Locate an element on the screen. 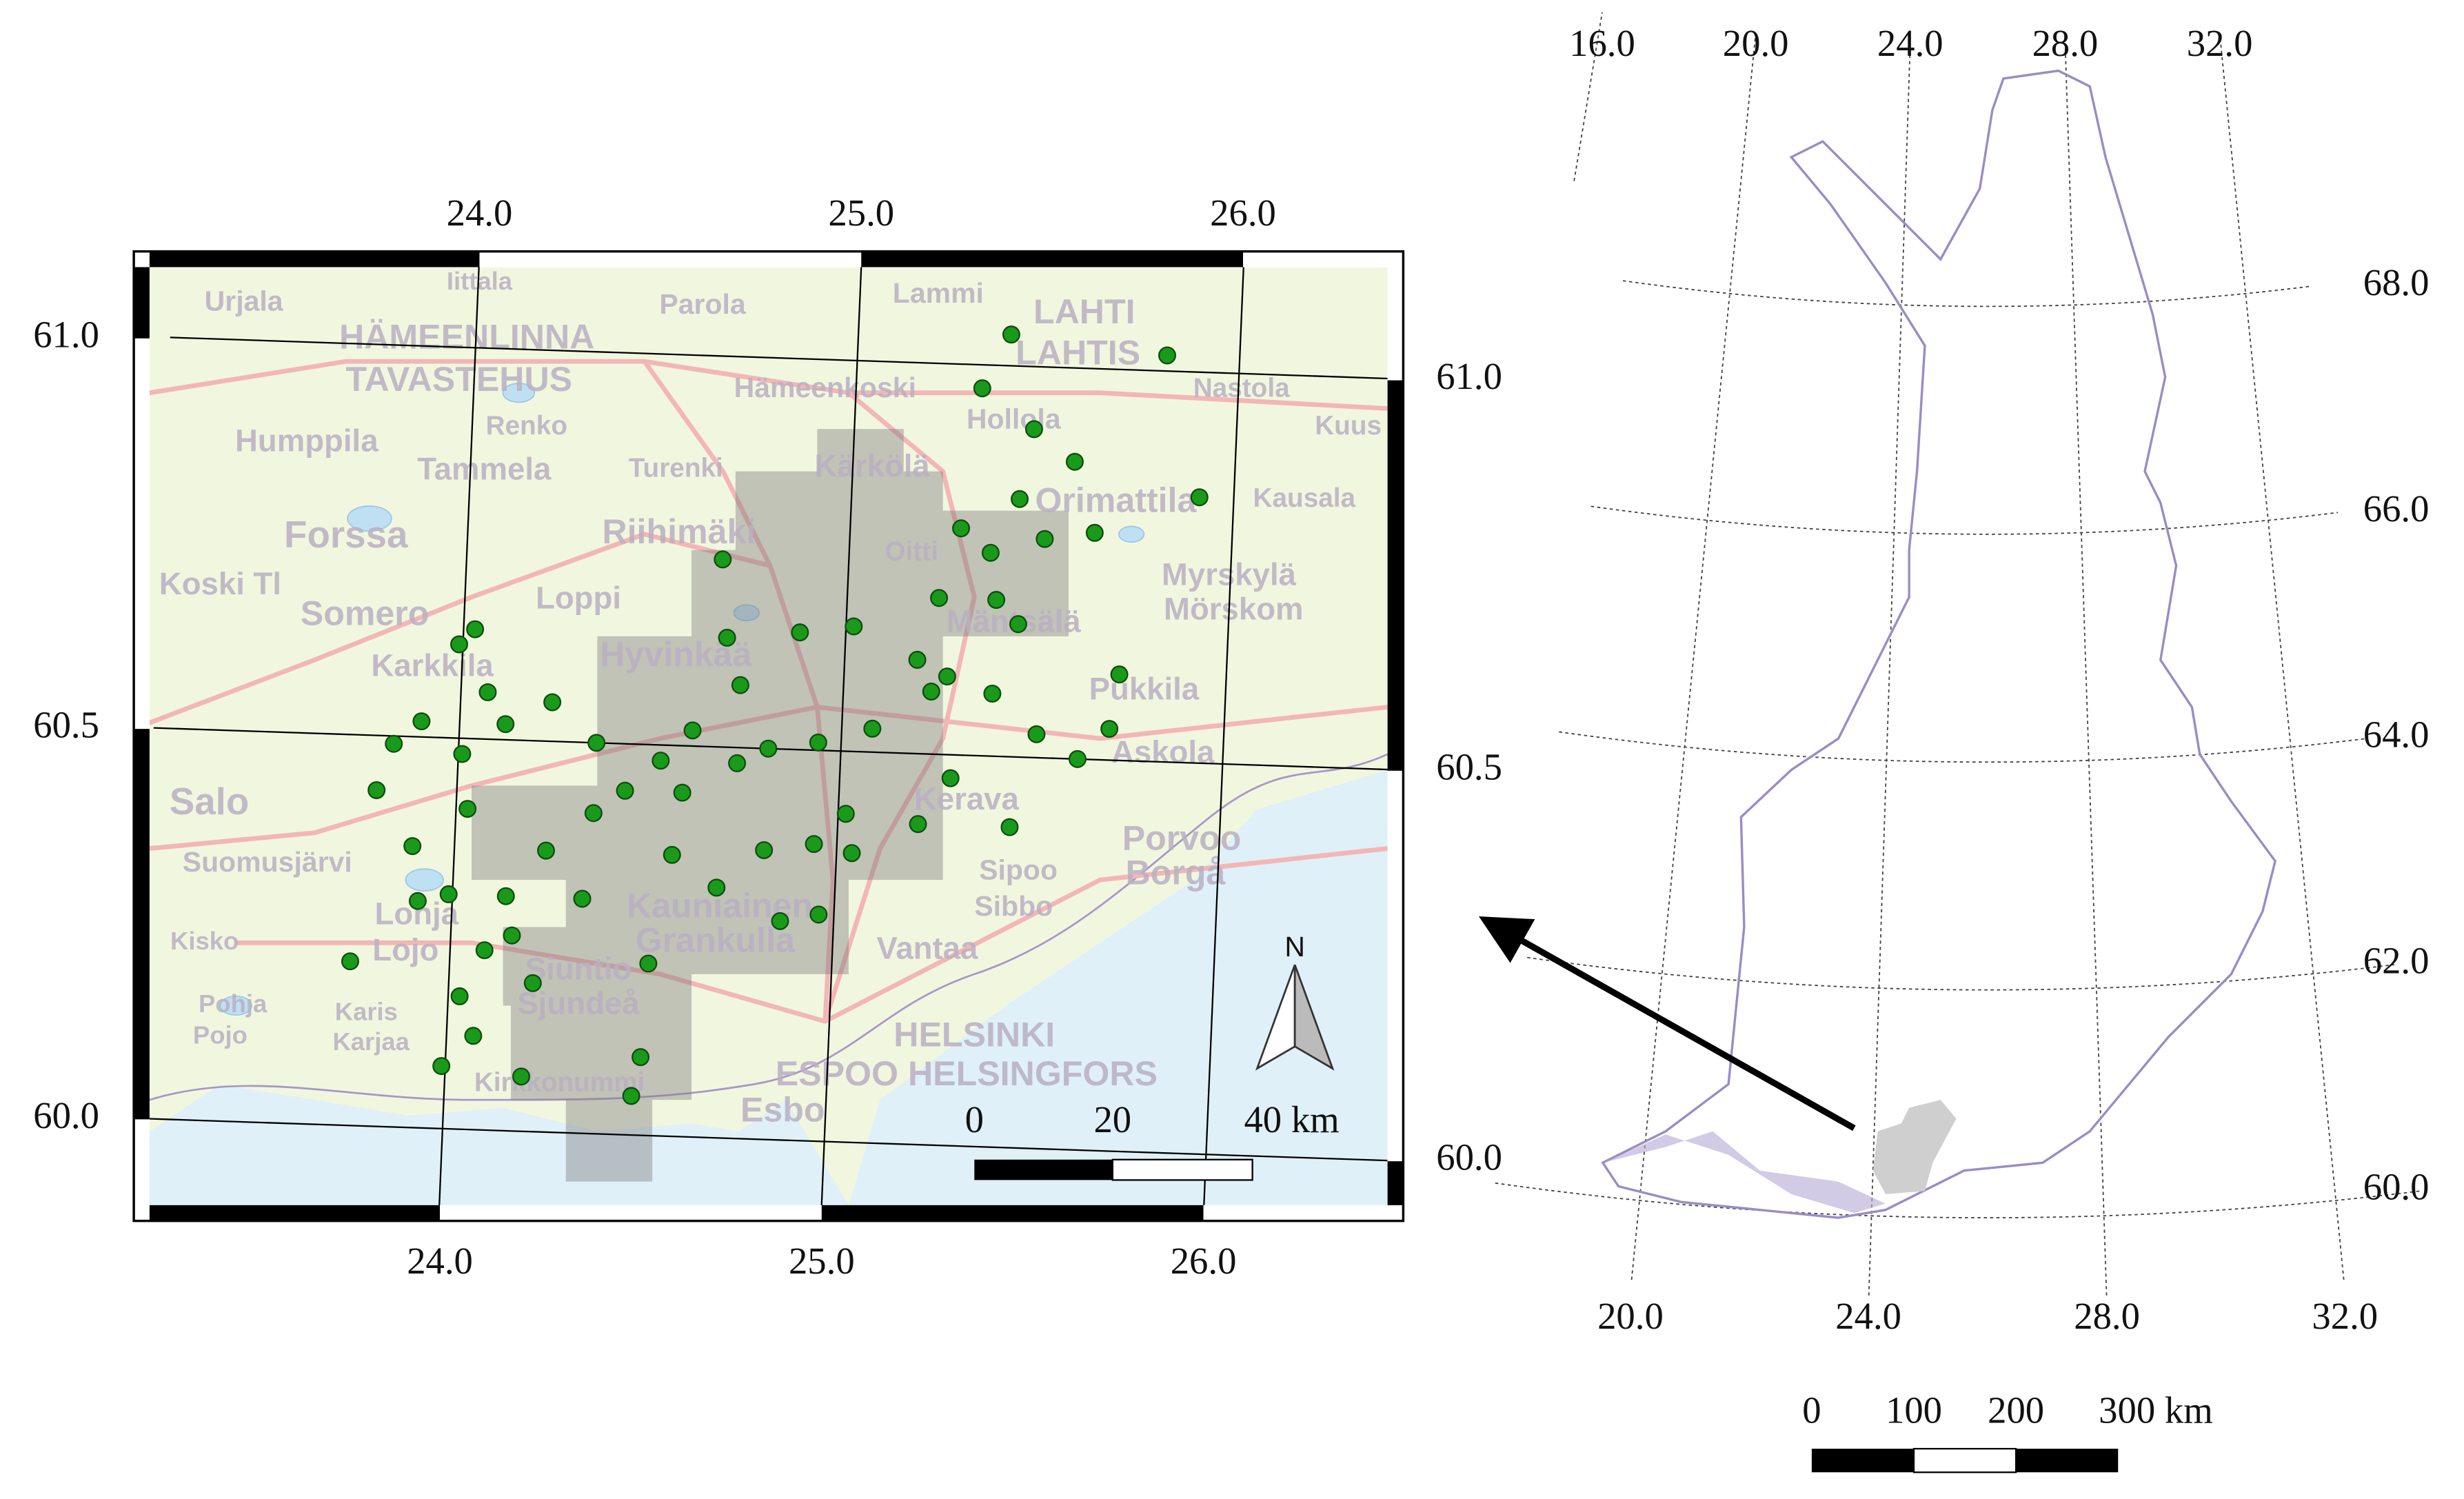  place-name: Kerava is located at coordinates (967, 798).